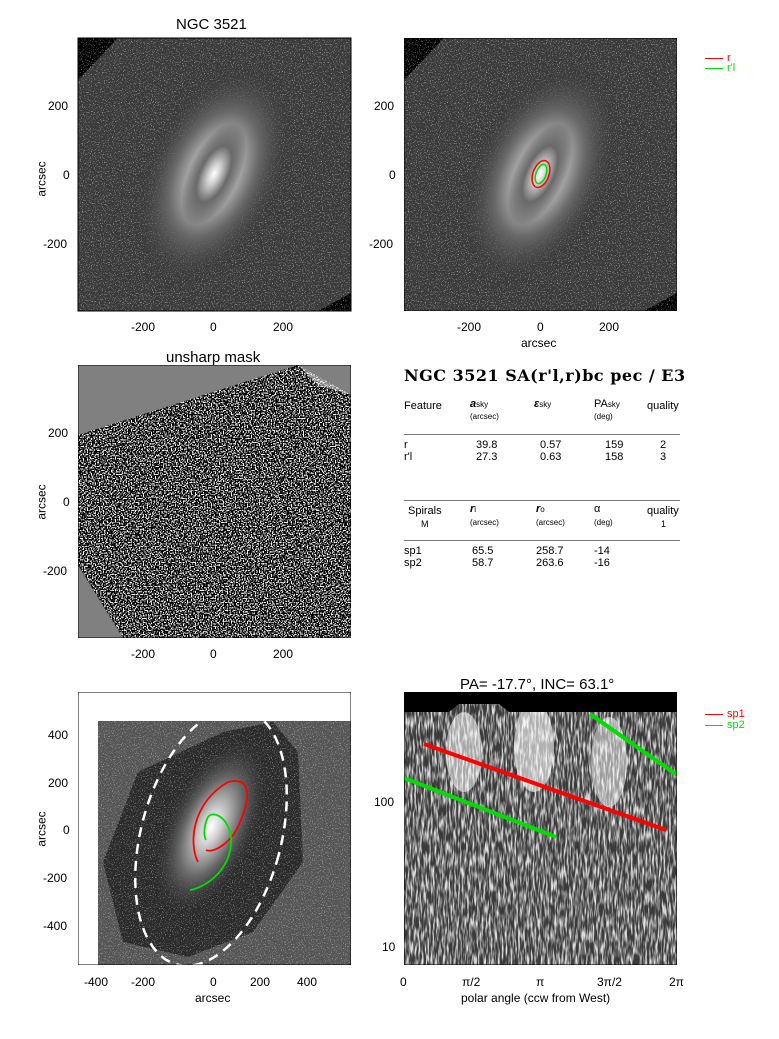 The height and width of the screenshot is (1039, 779). What do you see at coordinates (484, 416) in the screenshot?
I see `col-a-unit: (arcsec)` at bounding box center [484, 416].